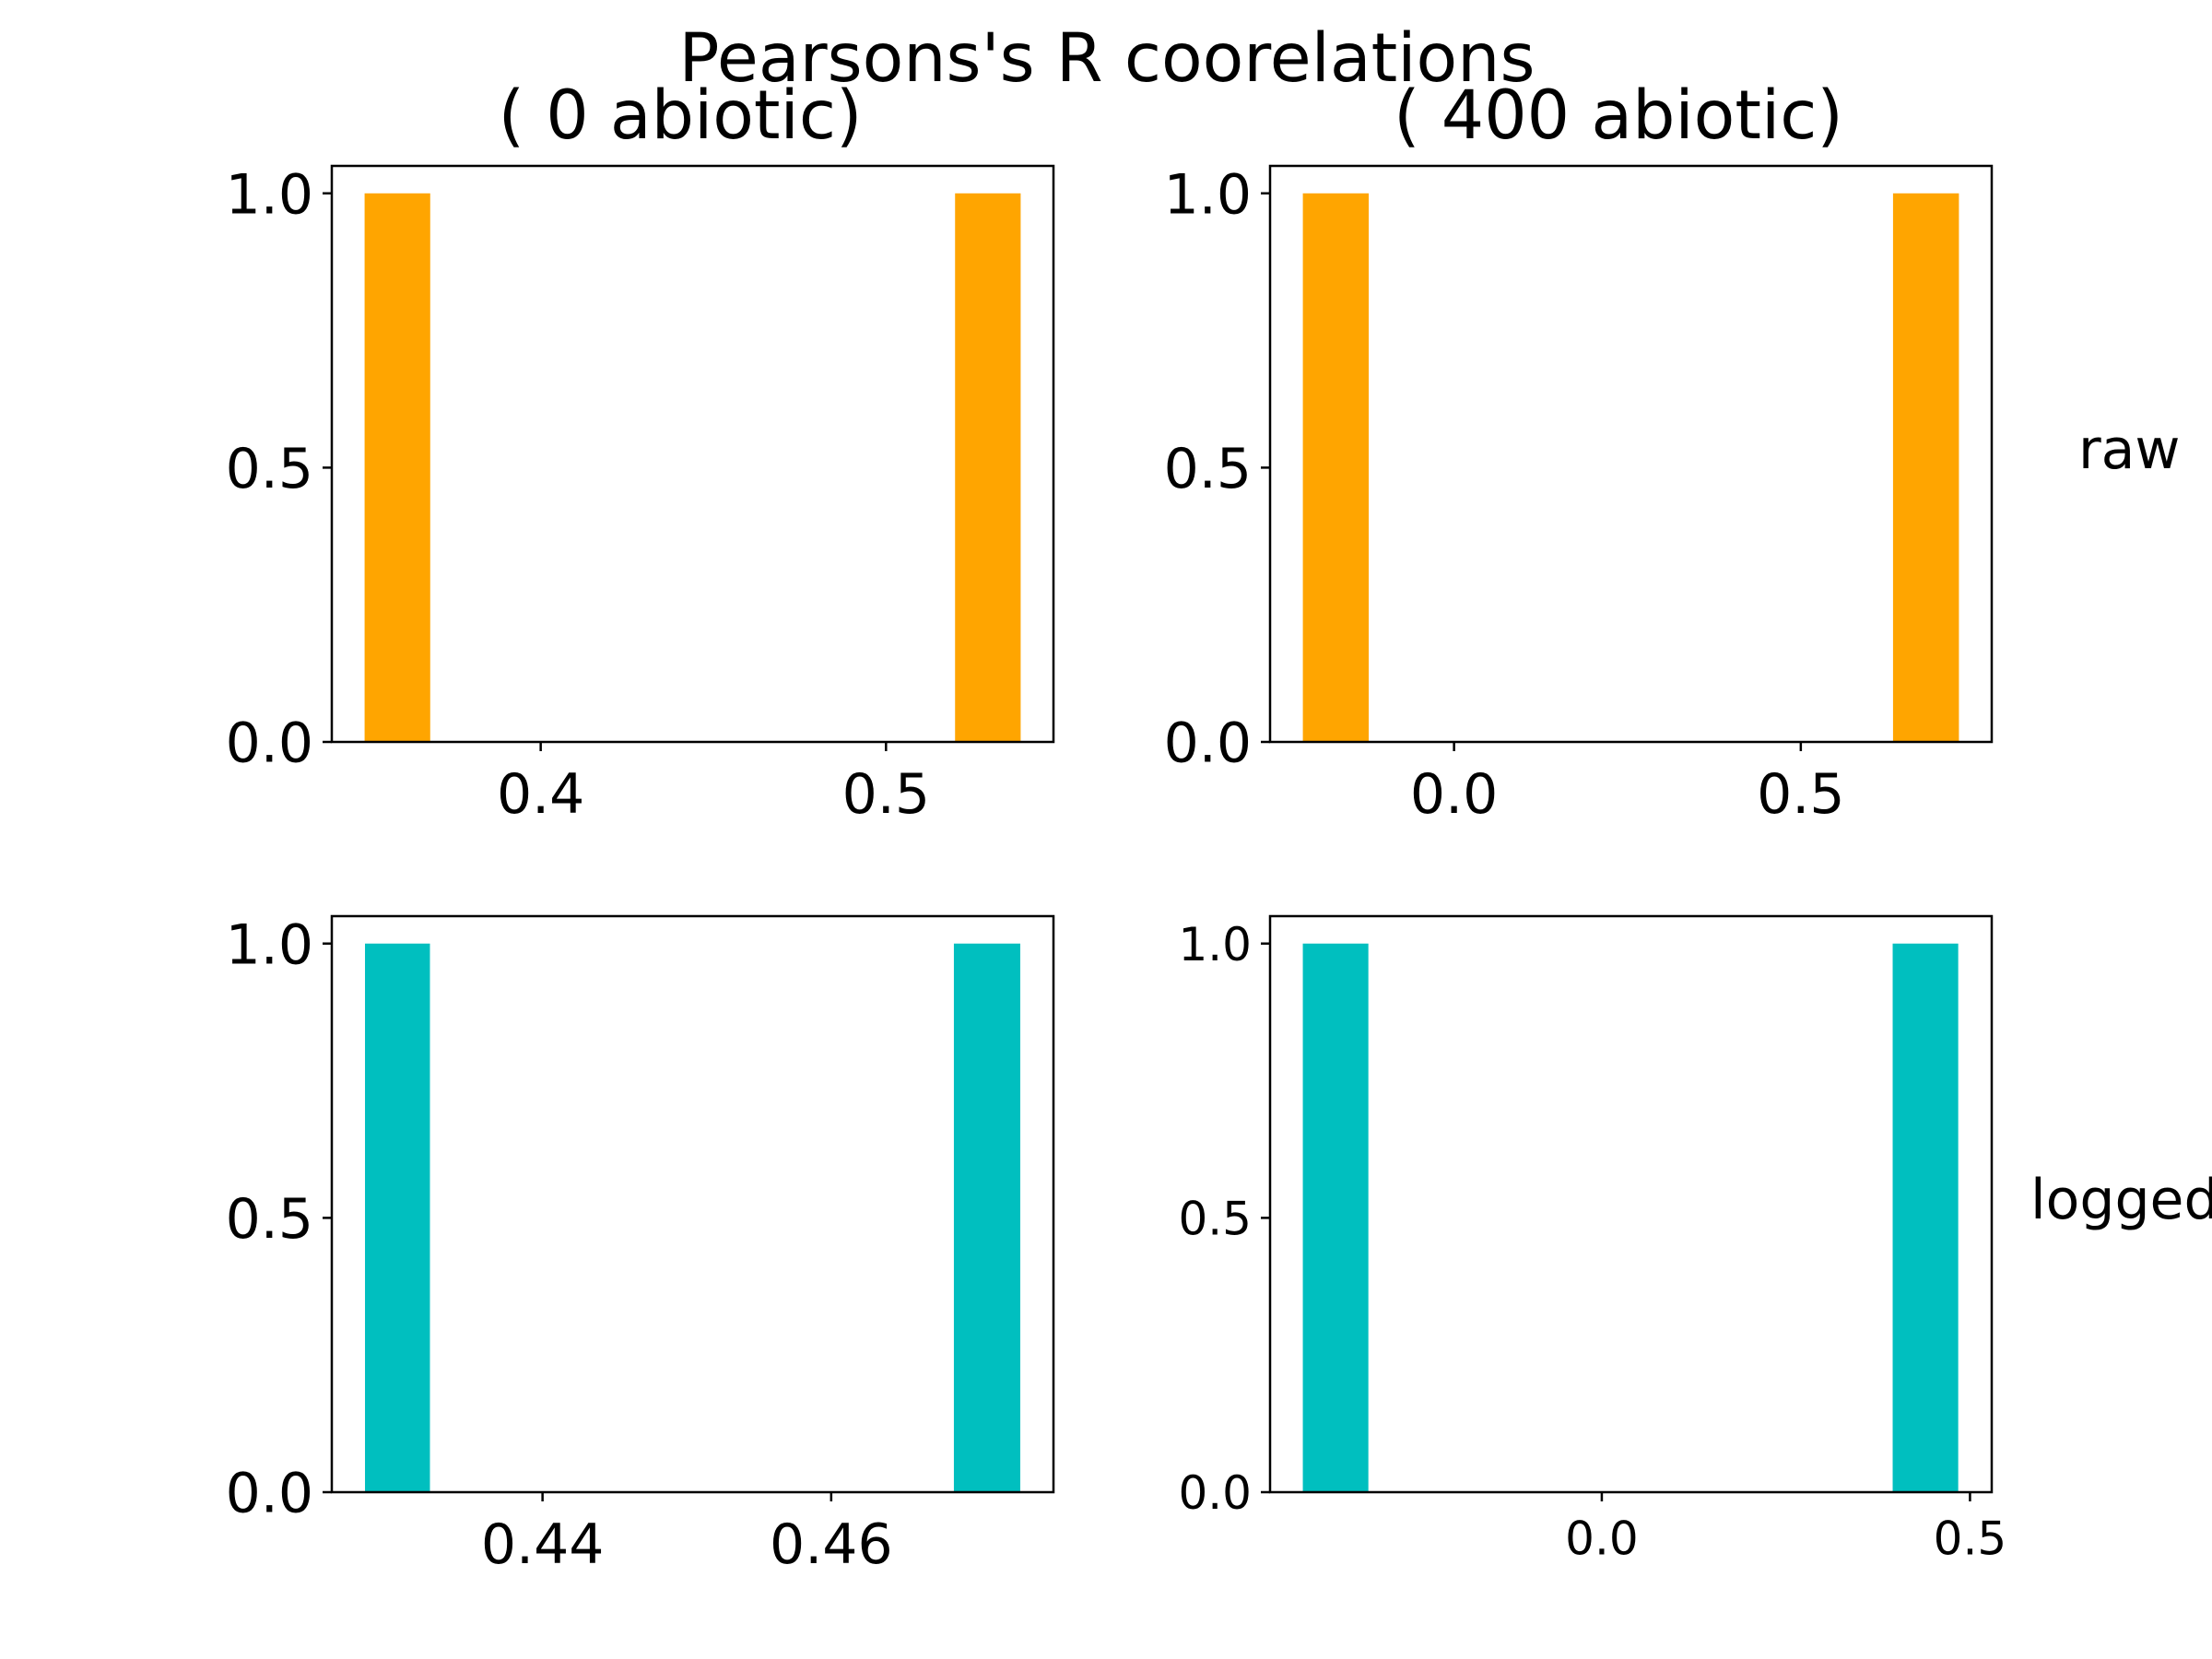 The height and width of the screenshot is (1659, 2212). I want to click on figure-suptitle: Pearsons's R coorelations, so click(1107, 58).